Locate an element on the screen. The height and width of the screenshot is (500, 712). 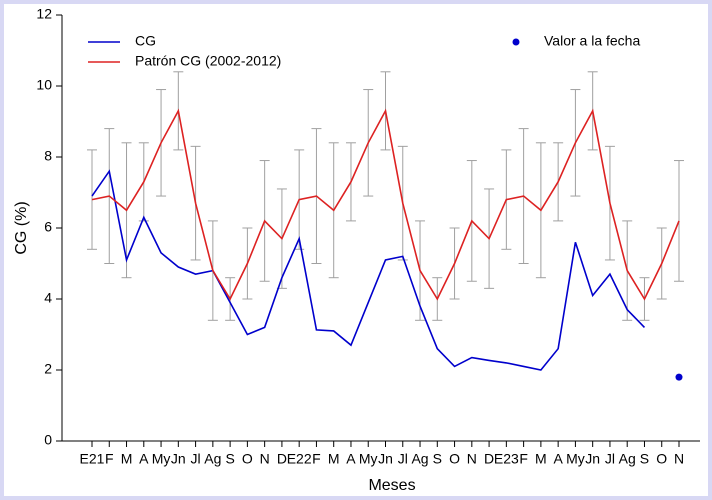
point is located at coordinates (679, 377).